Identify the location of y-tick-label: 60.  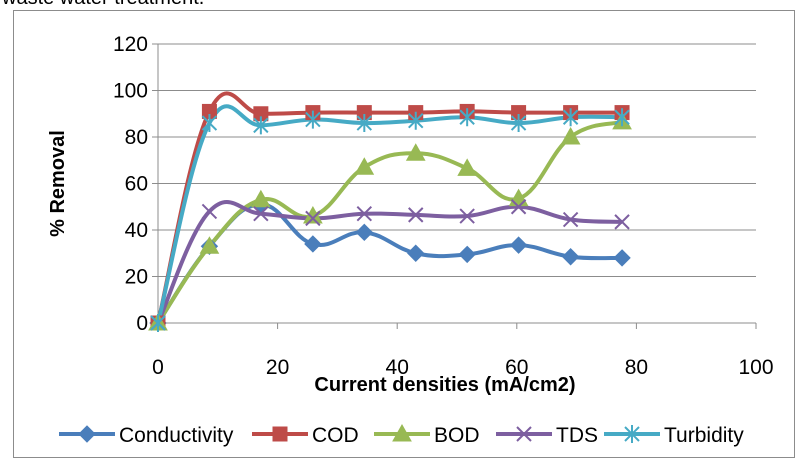
(136, 184).